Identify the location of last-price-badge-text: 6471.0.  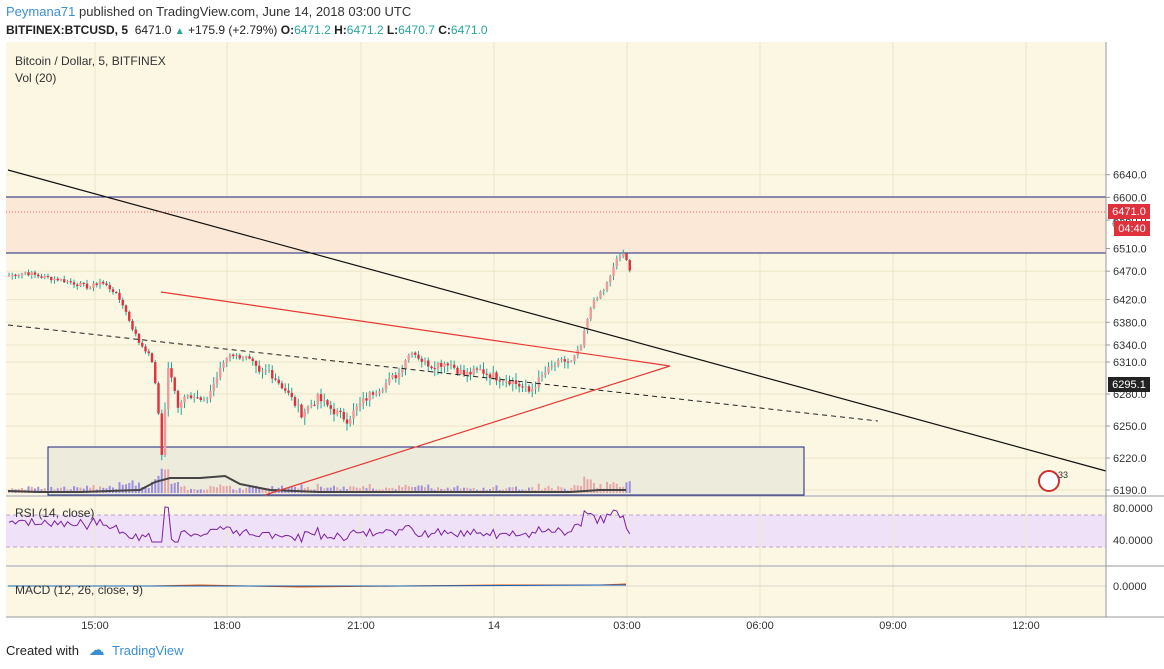
(1129, 212).